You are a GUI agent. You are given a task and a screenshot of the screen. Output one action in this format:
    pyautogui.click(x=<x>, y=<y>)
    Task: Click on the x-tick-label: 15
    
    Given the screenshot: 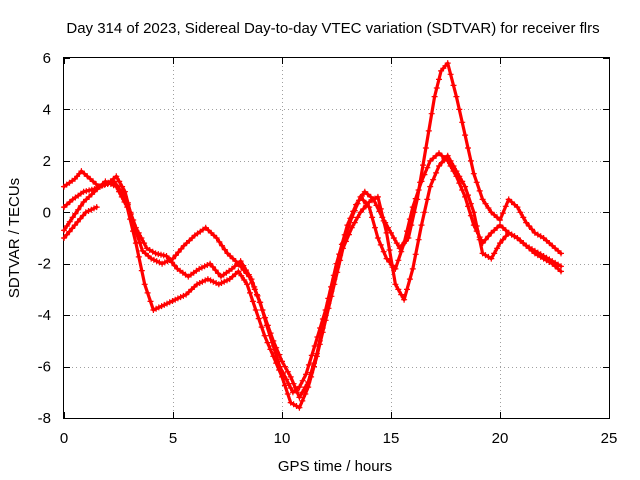 What is the action you would take?
    pyautogui.click(x=391, y=438)
    